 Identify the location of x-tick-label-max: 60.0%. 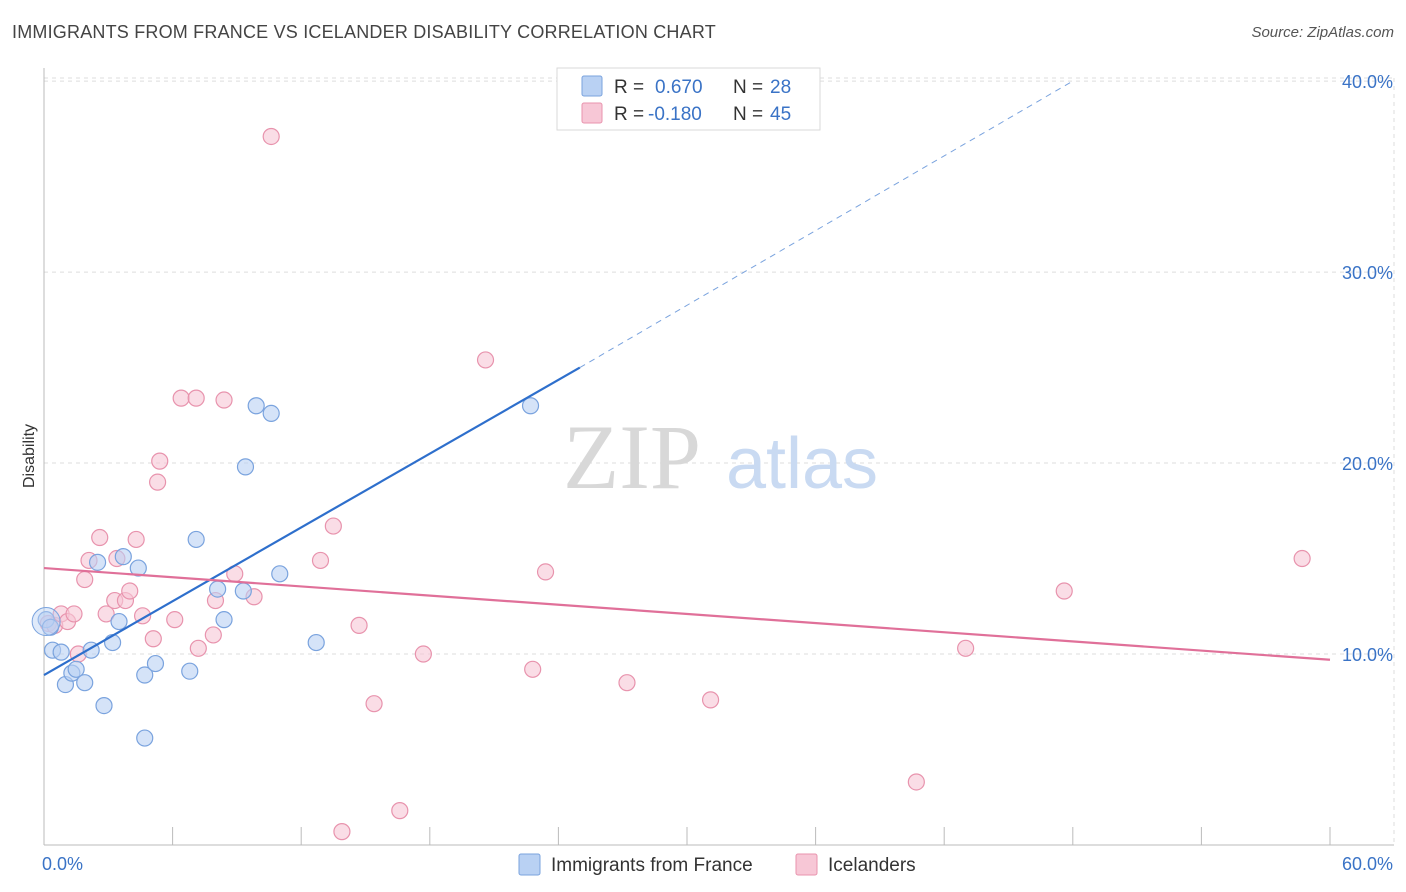
(1367, 864).